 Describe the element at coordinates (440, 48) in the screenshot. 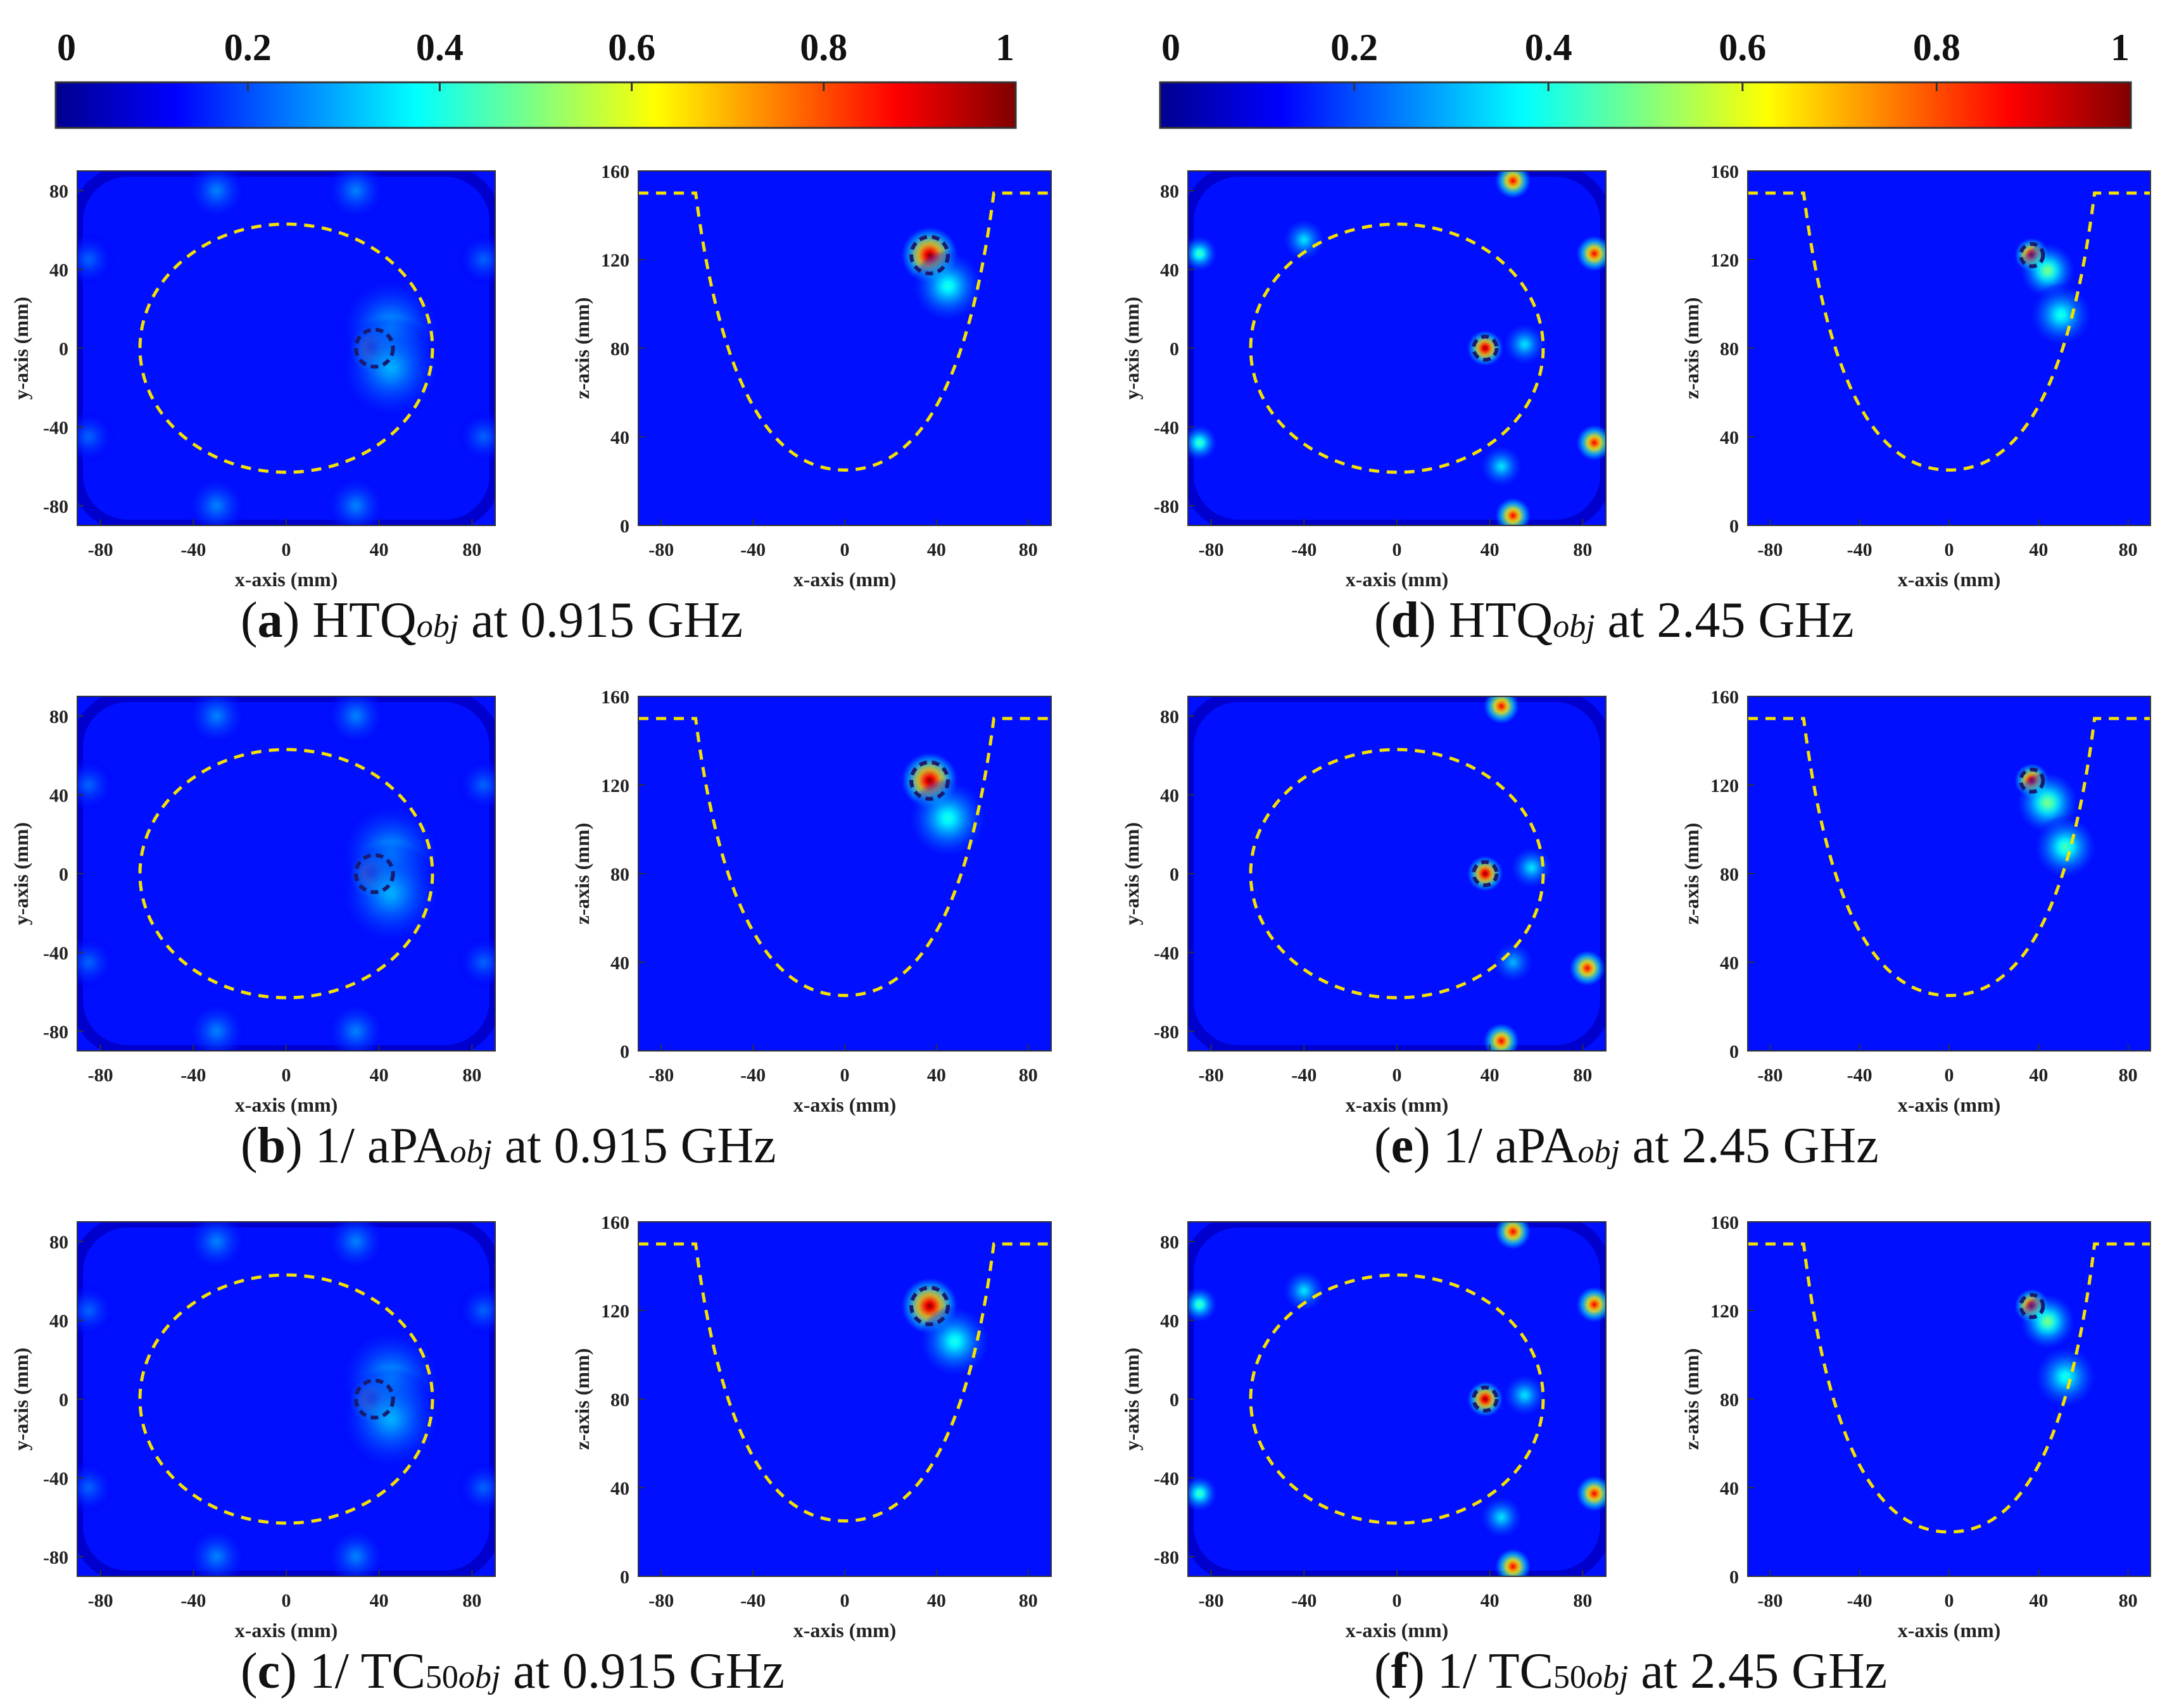

I see `colorbar-tick-label: 0.4` at that location.